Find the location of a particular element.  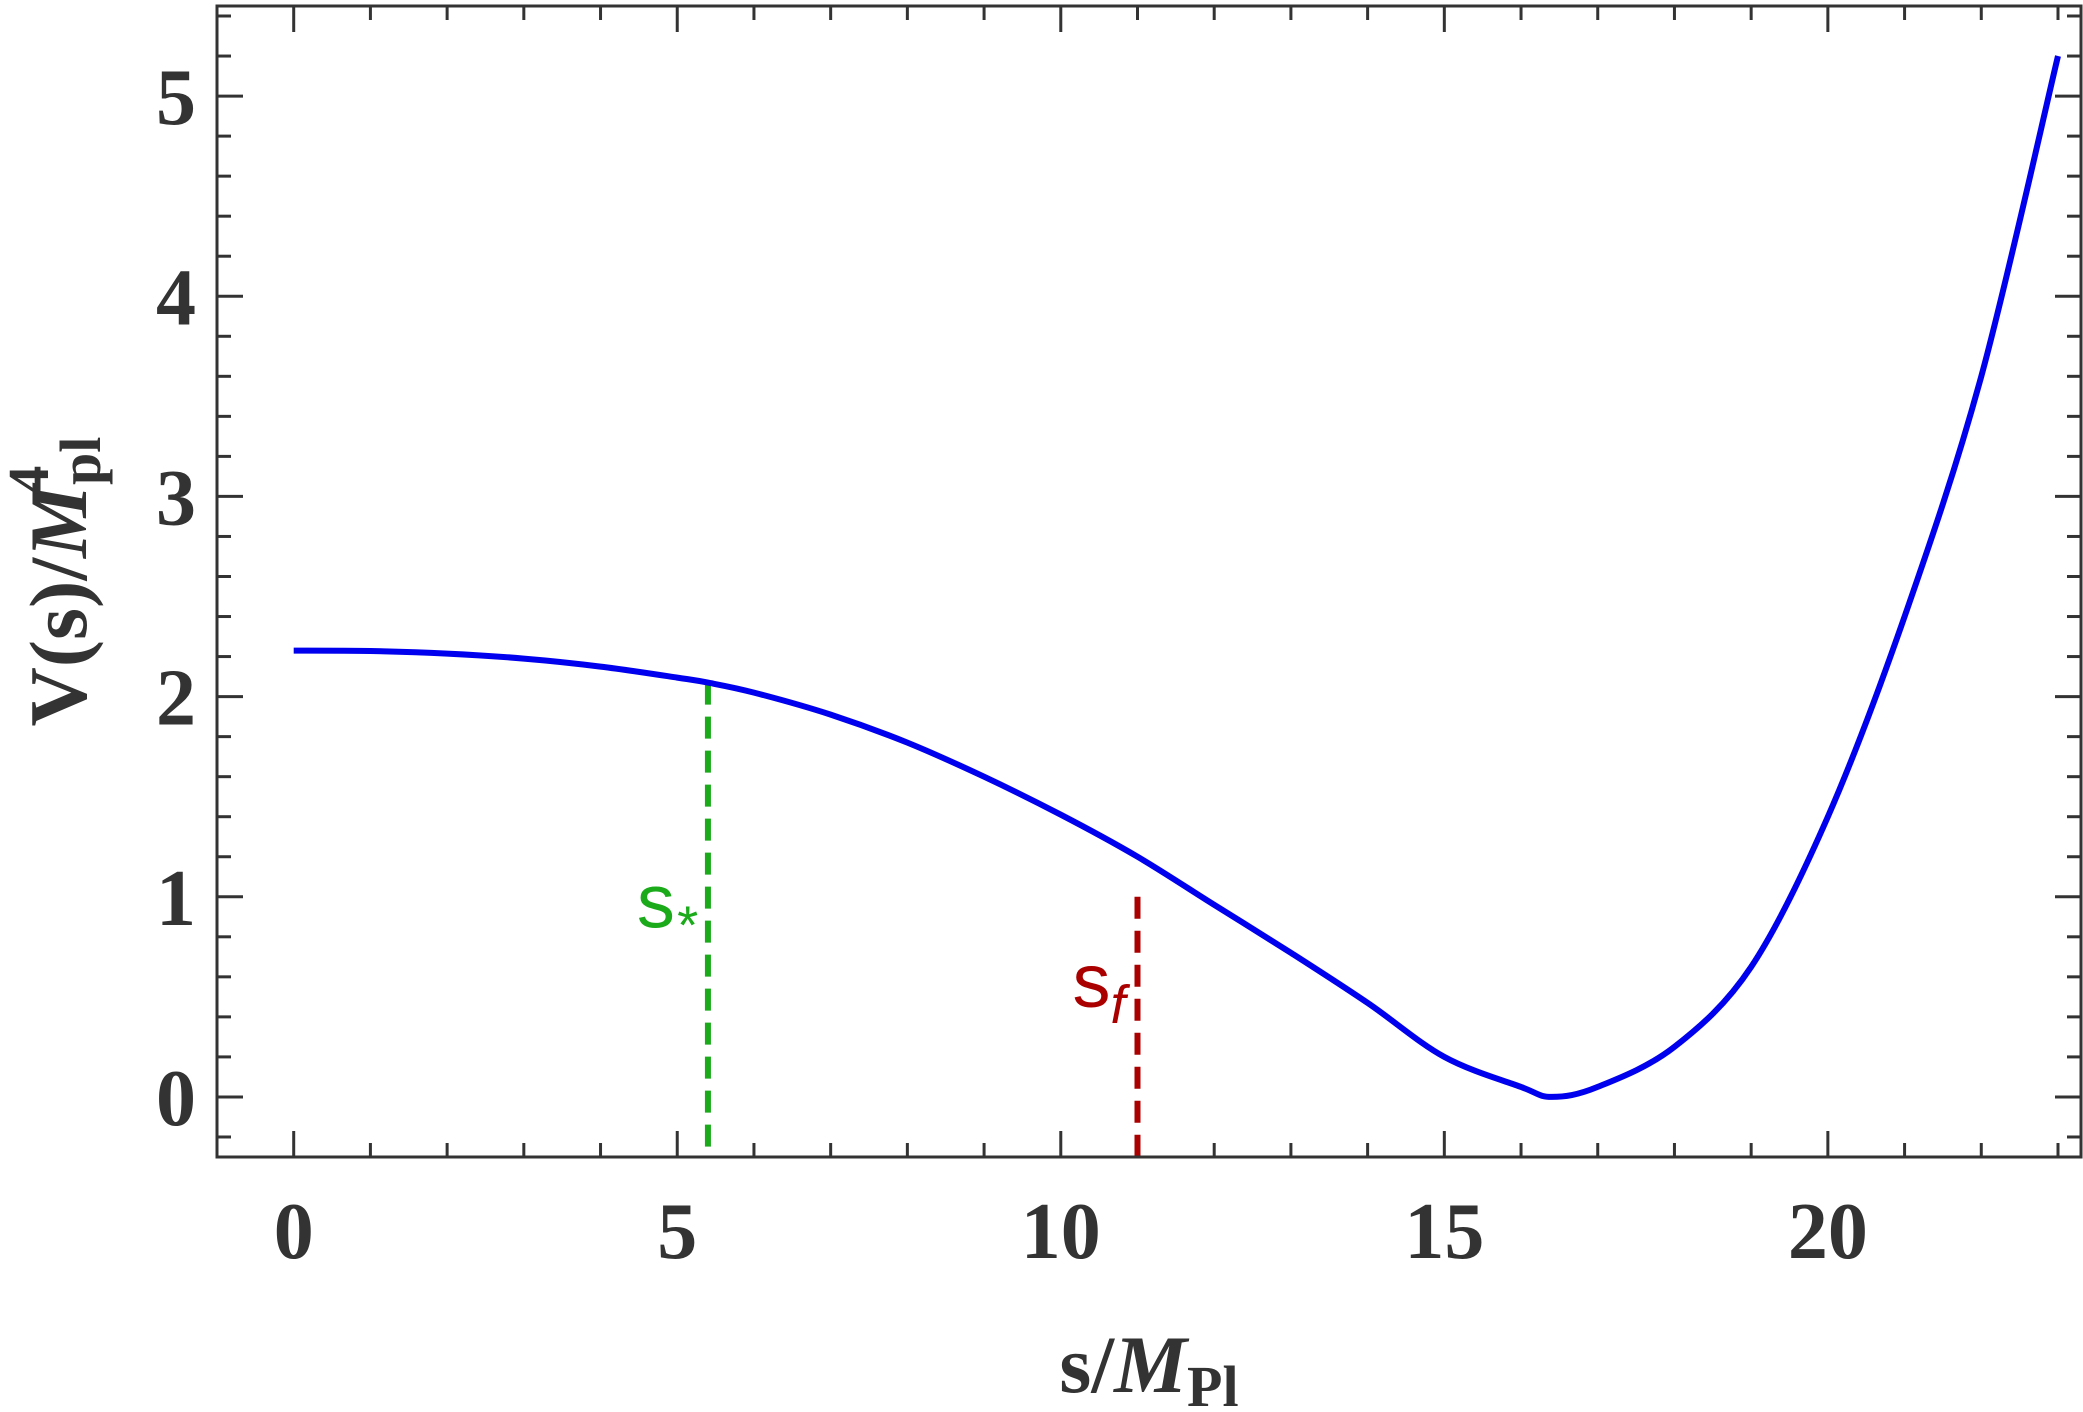

y-tick-labels: 0 1 2 3 4 5 is located at coordinates (176, 598).